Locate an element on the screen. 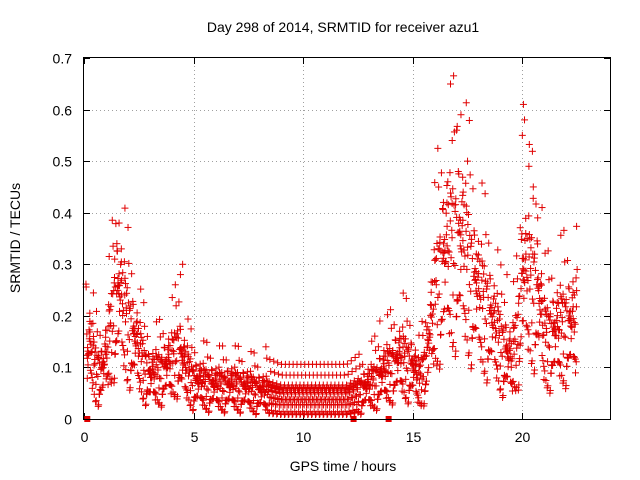  y-tick-label: 0.5 is located at coordinates (63, 162).